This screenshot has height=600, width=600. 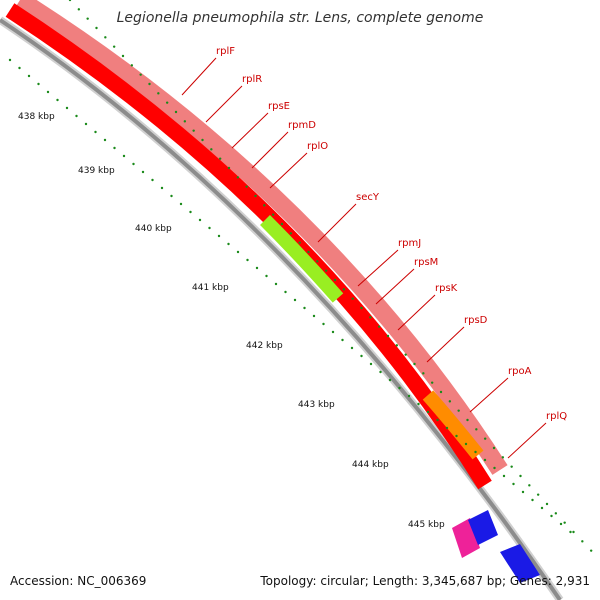 I want to click on gene-label: rpsK, so click(x=446, y=288).